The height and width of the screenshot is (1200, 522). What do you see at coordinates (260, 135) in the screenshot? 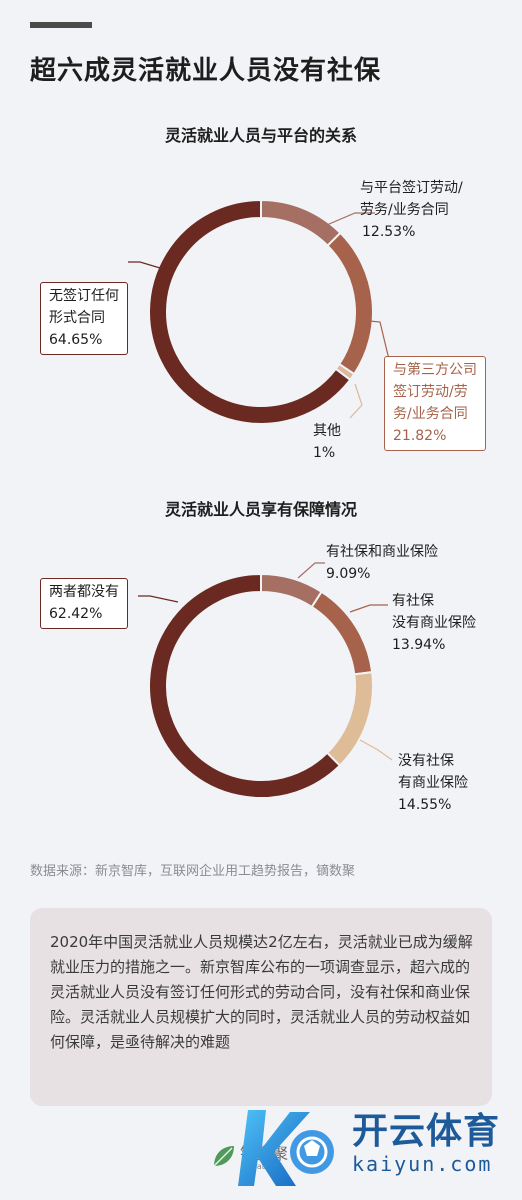
I see `chart-1-title: 灵活就业人员与平台的关系` at bounding box center [260, 135].